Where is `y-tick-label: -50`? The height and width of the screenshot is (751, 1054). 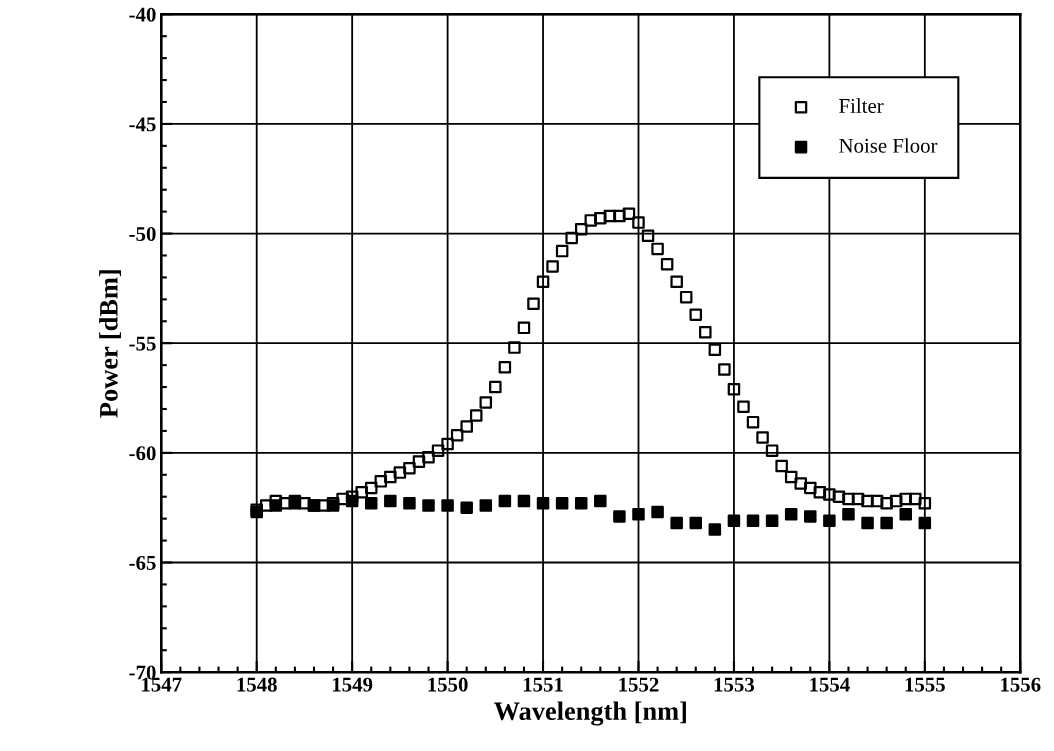 y-tick-label: -50 is located at coordinates (142, 233).